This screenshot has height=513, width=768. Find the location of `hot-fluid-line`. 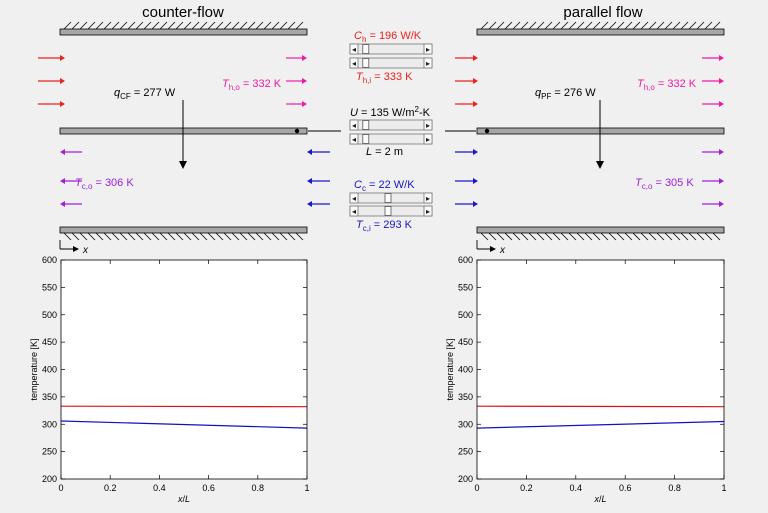

hot-fluid-line is located at coordinates (184, 406).